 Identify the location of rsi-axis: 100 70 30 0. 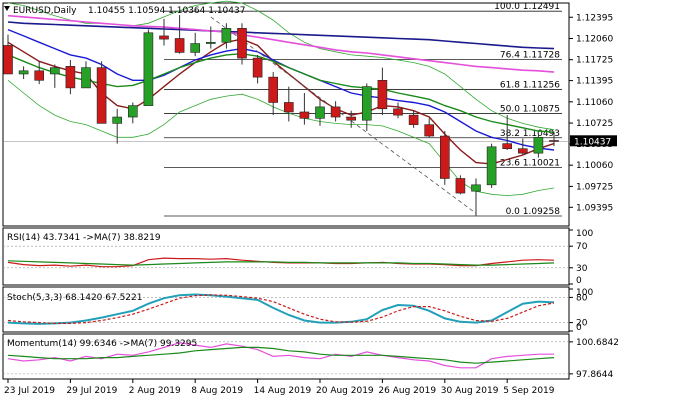
(581, 257).